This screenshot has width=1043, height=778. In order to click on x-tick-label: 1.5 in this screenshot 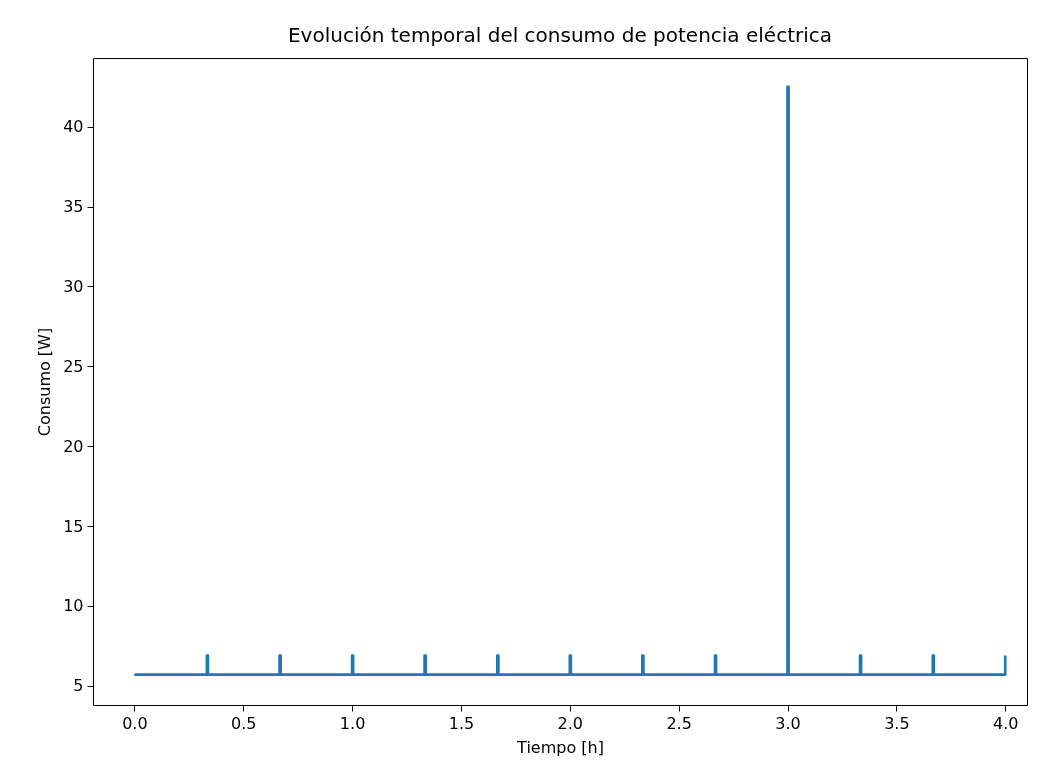, I will do `click(461, 723)`.